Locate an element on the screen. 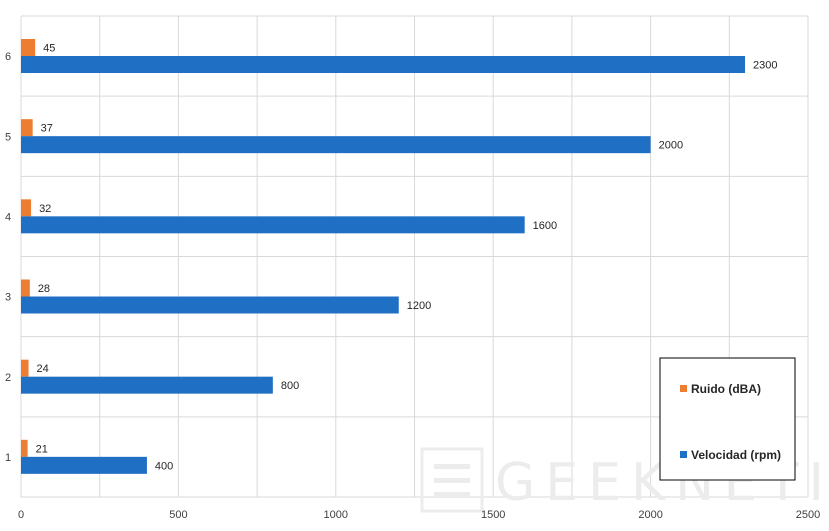 The image size is (829, 531). x-tick-label-500: 500 is located at coordinates (178, 515).